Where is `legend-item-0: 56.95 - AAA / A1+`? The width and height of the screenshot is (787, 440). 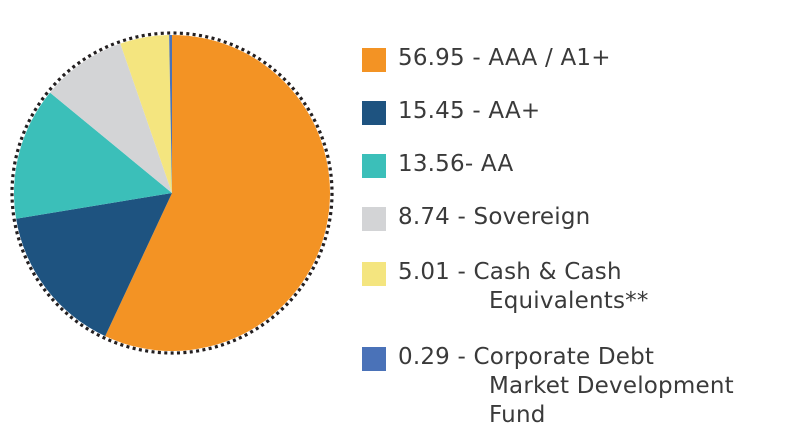
legend-item-0: 56.95 - AAA / A1+ is located at coordinates (486, 58).